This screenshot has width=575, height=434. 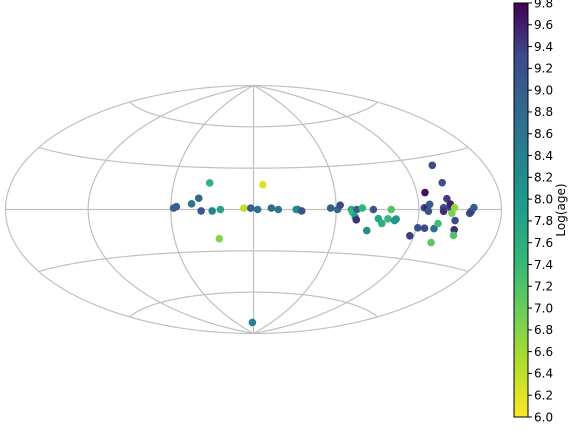 I want to click on colorbar-label: Log(age), so click(x=561, y=209).